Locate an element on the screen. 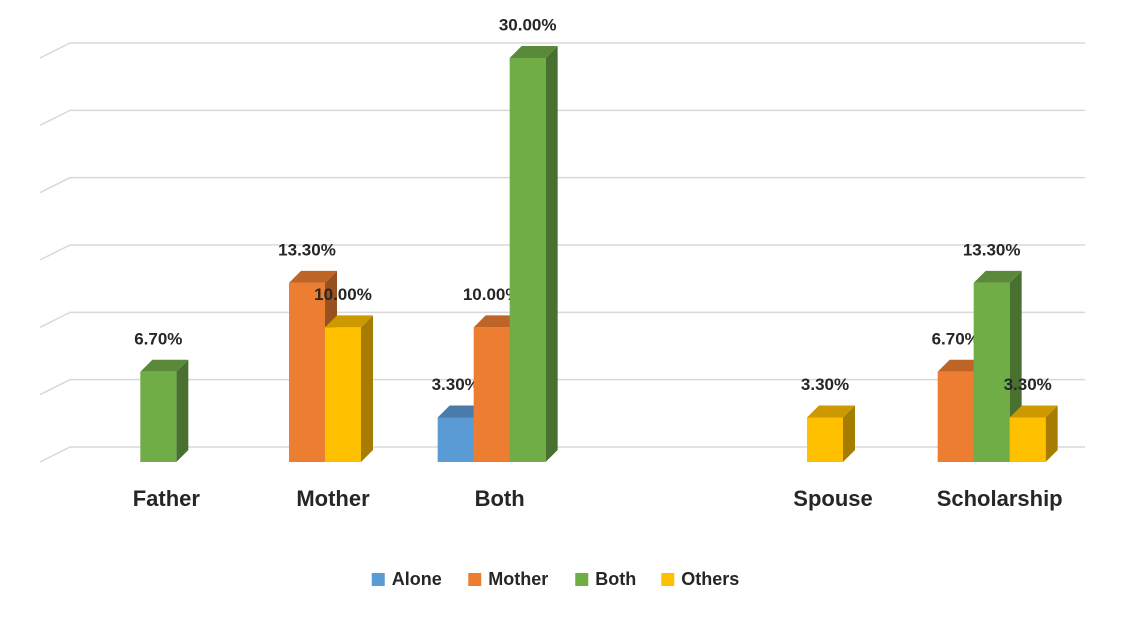 This screenshot has height=626, width=1141. x-tick-label: Father is located at coordinates (167, 498).